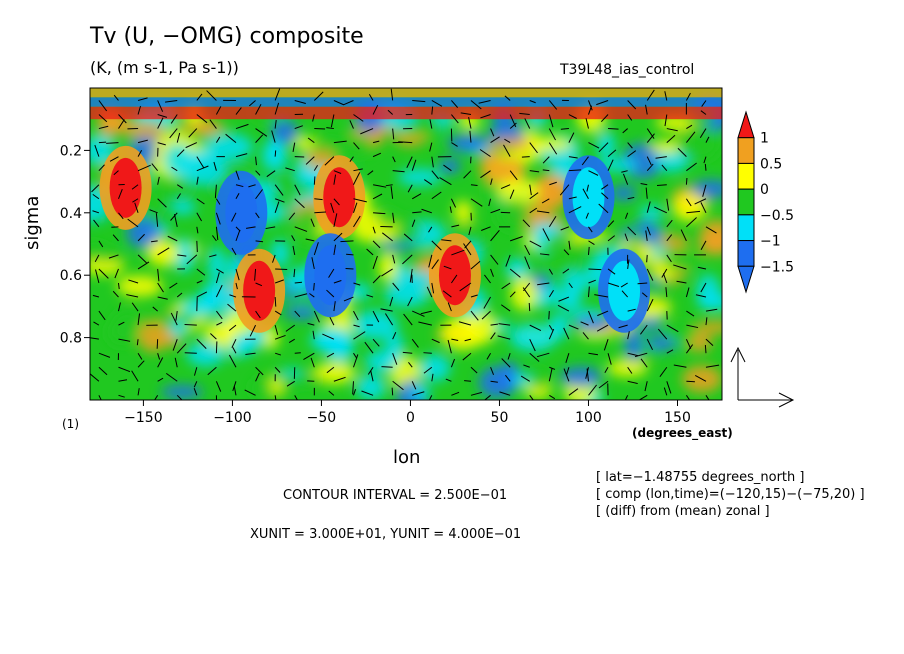 This screenshot has width=904, height=654. Describe the element at coordinates (764, 190) in the screenshot. I see `colorbar-label: 0` at that location.